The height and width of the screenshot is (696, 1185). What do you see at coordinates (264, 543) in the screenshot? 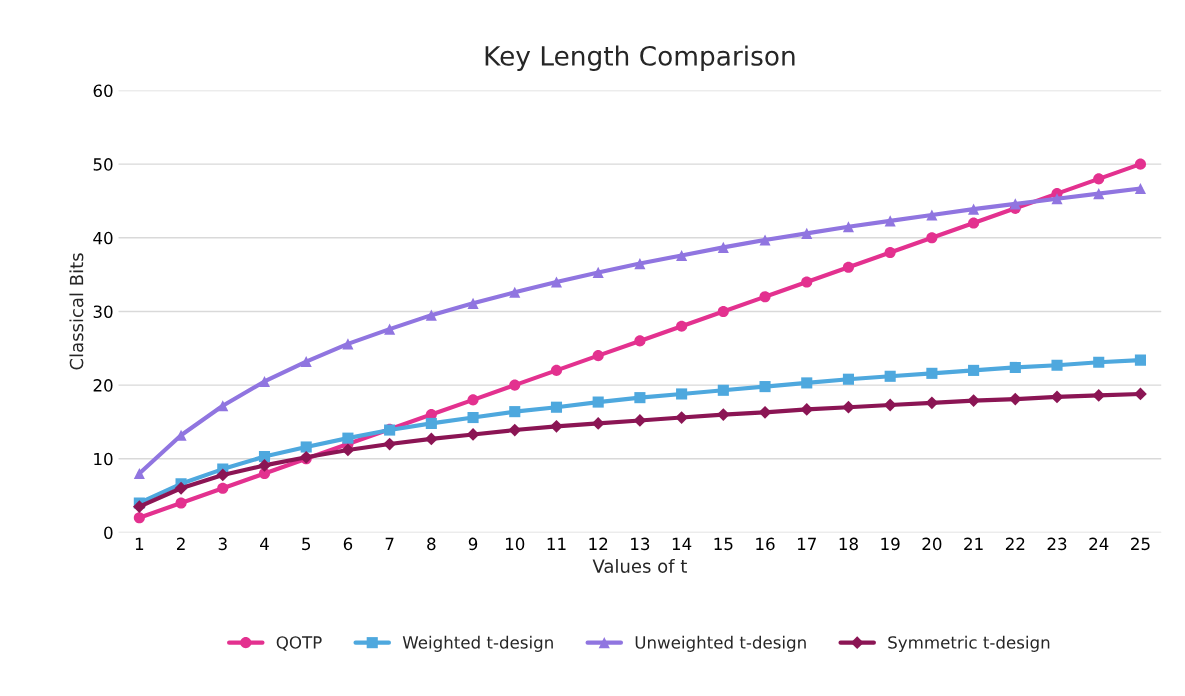
I see `x-tick-label: 4` at bounding box center [264, 543].